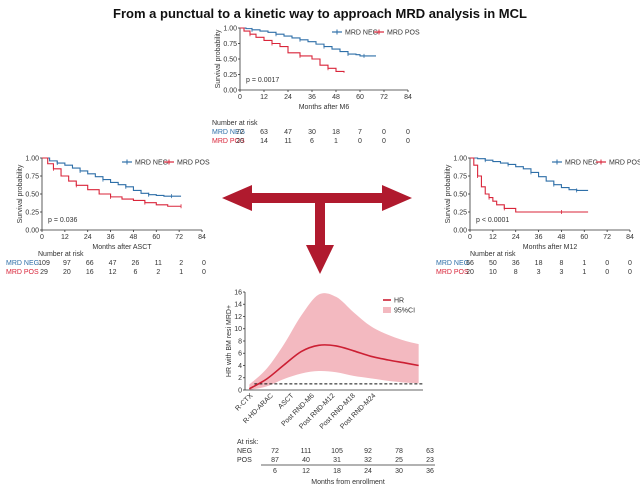  What do you see at coordinates (399, 460) in the screenshot?
I see `risk-value: 25` at bounding box center [399, 460].